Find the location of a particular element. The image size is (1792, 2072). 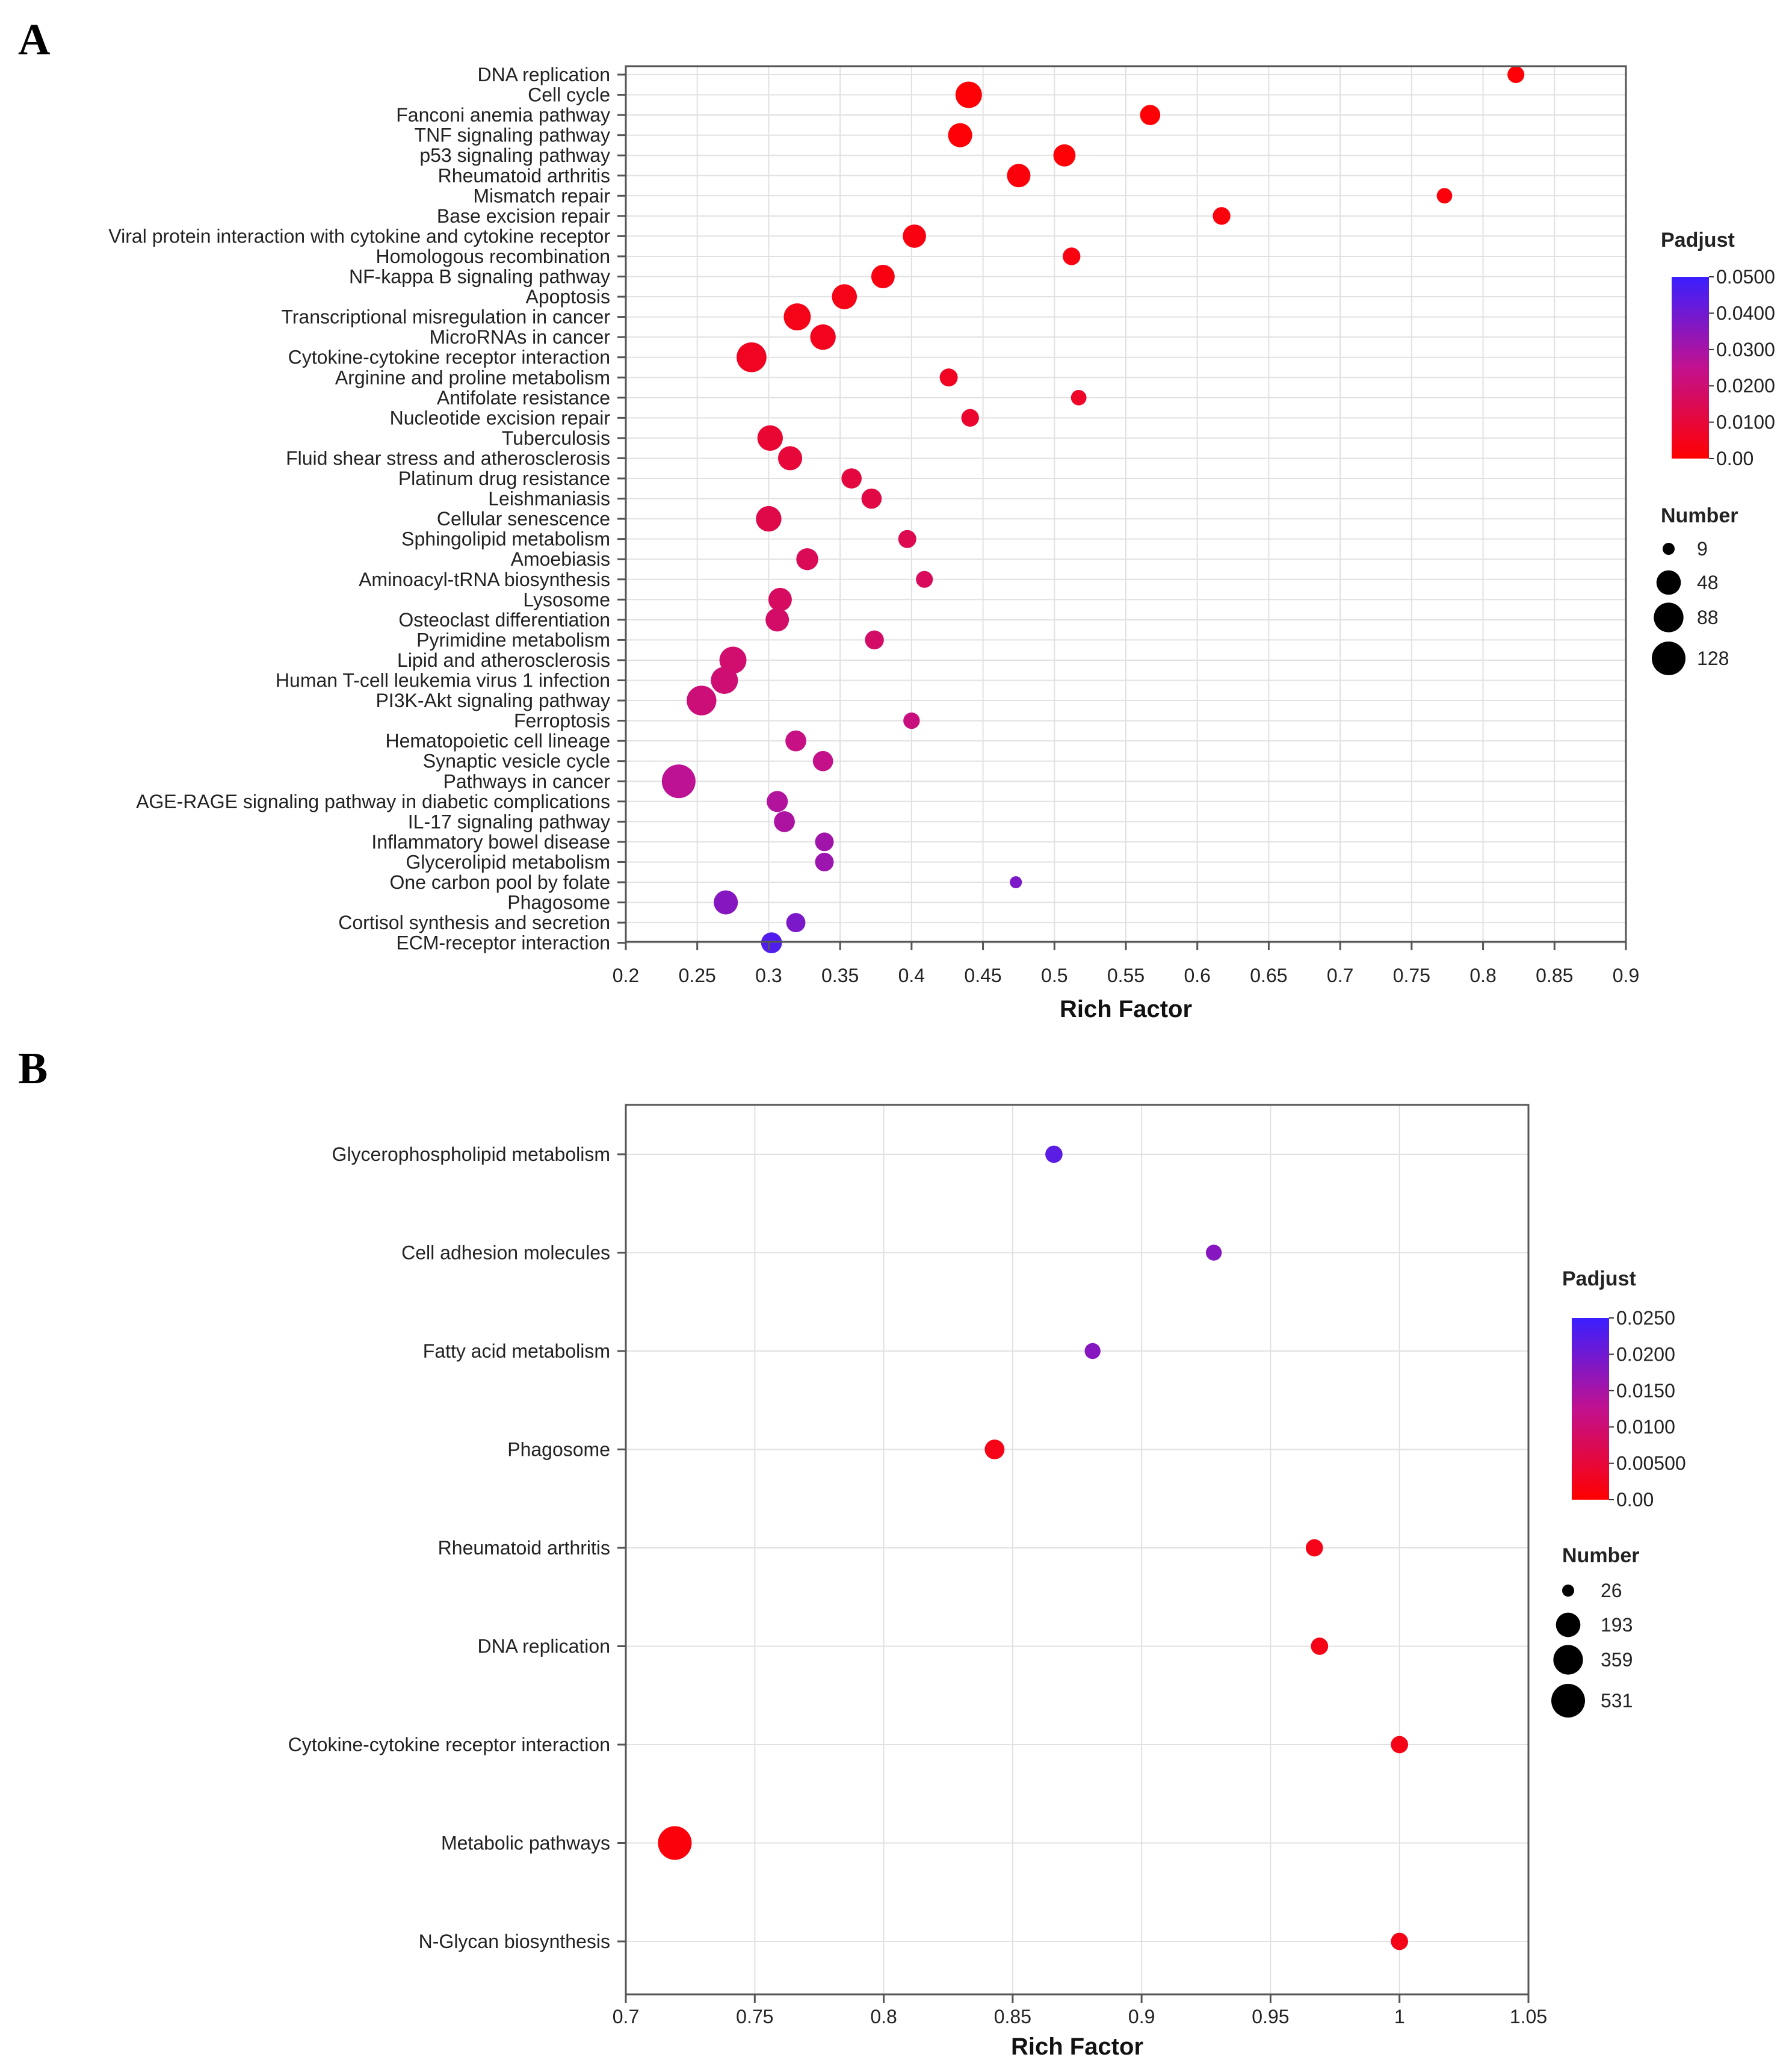

panel-letter-a: A is located at coordinates (34, 40).